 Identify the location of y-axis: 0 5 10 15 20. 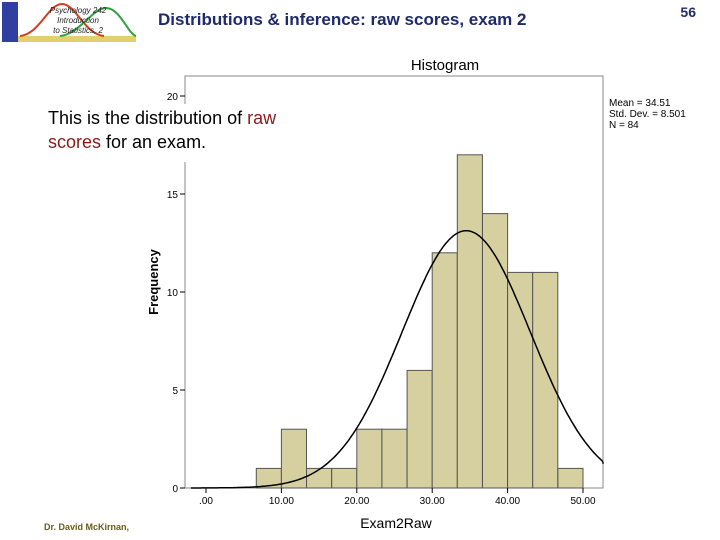
(176, 293).